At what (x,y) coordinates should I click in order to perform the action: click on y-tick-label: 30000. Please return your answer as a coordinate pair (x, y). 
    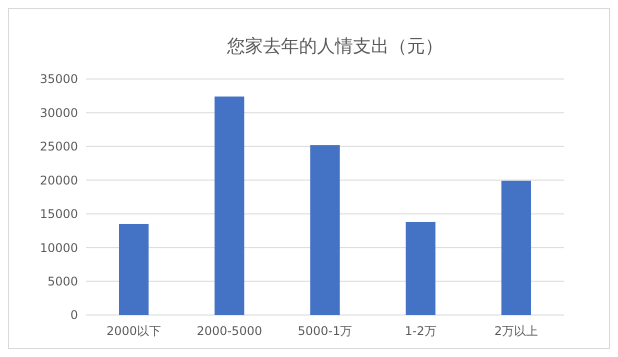
    Looking at the image, I should click on (59, 113).